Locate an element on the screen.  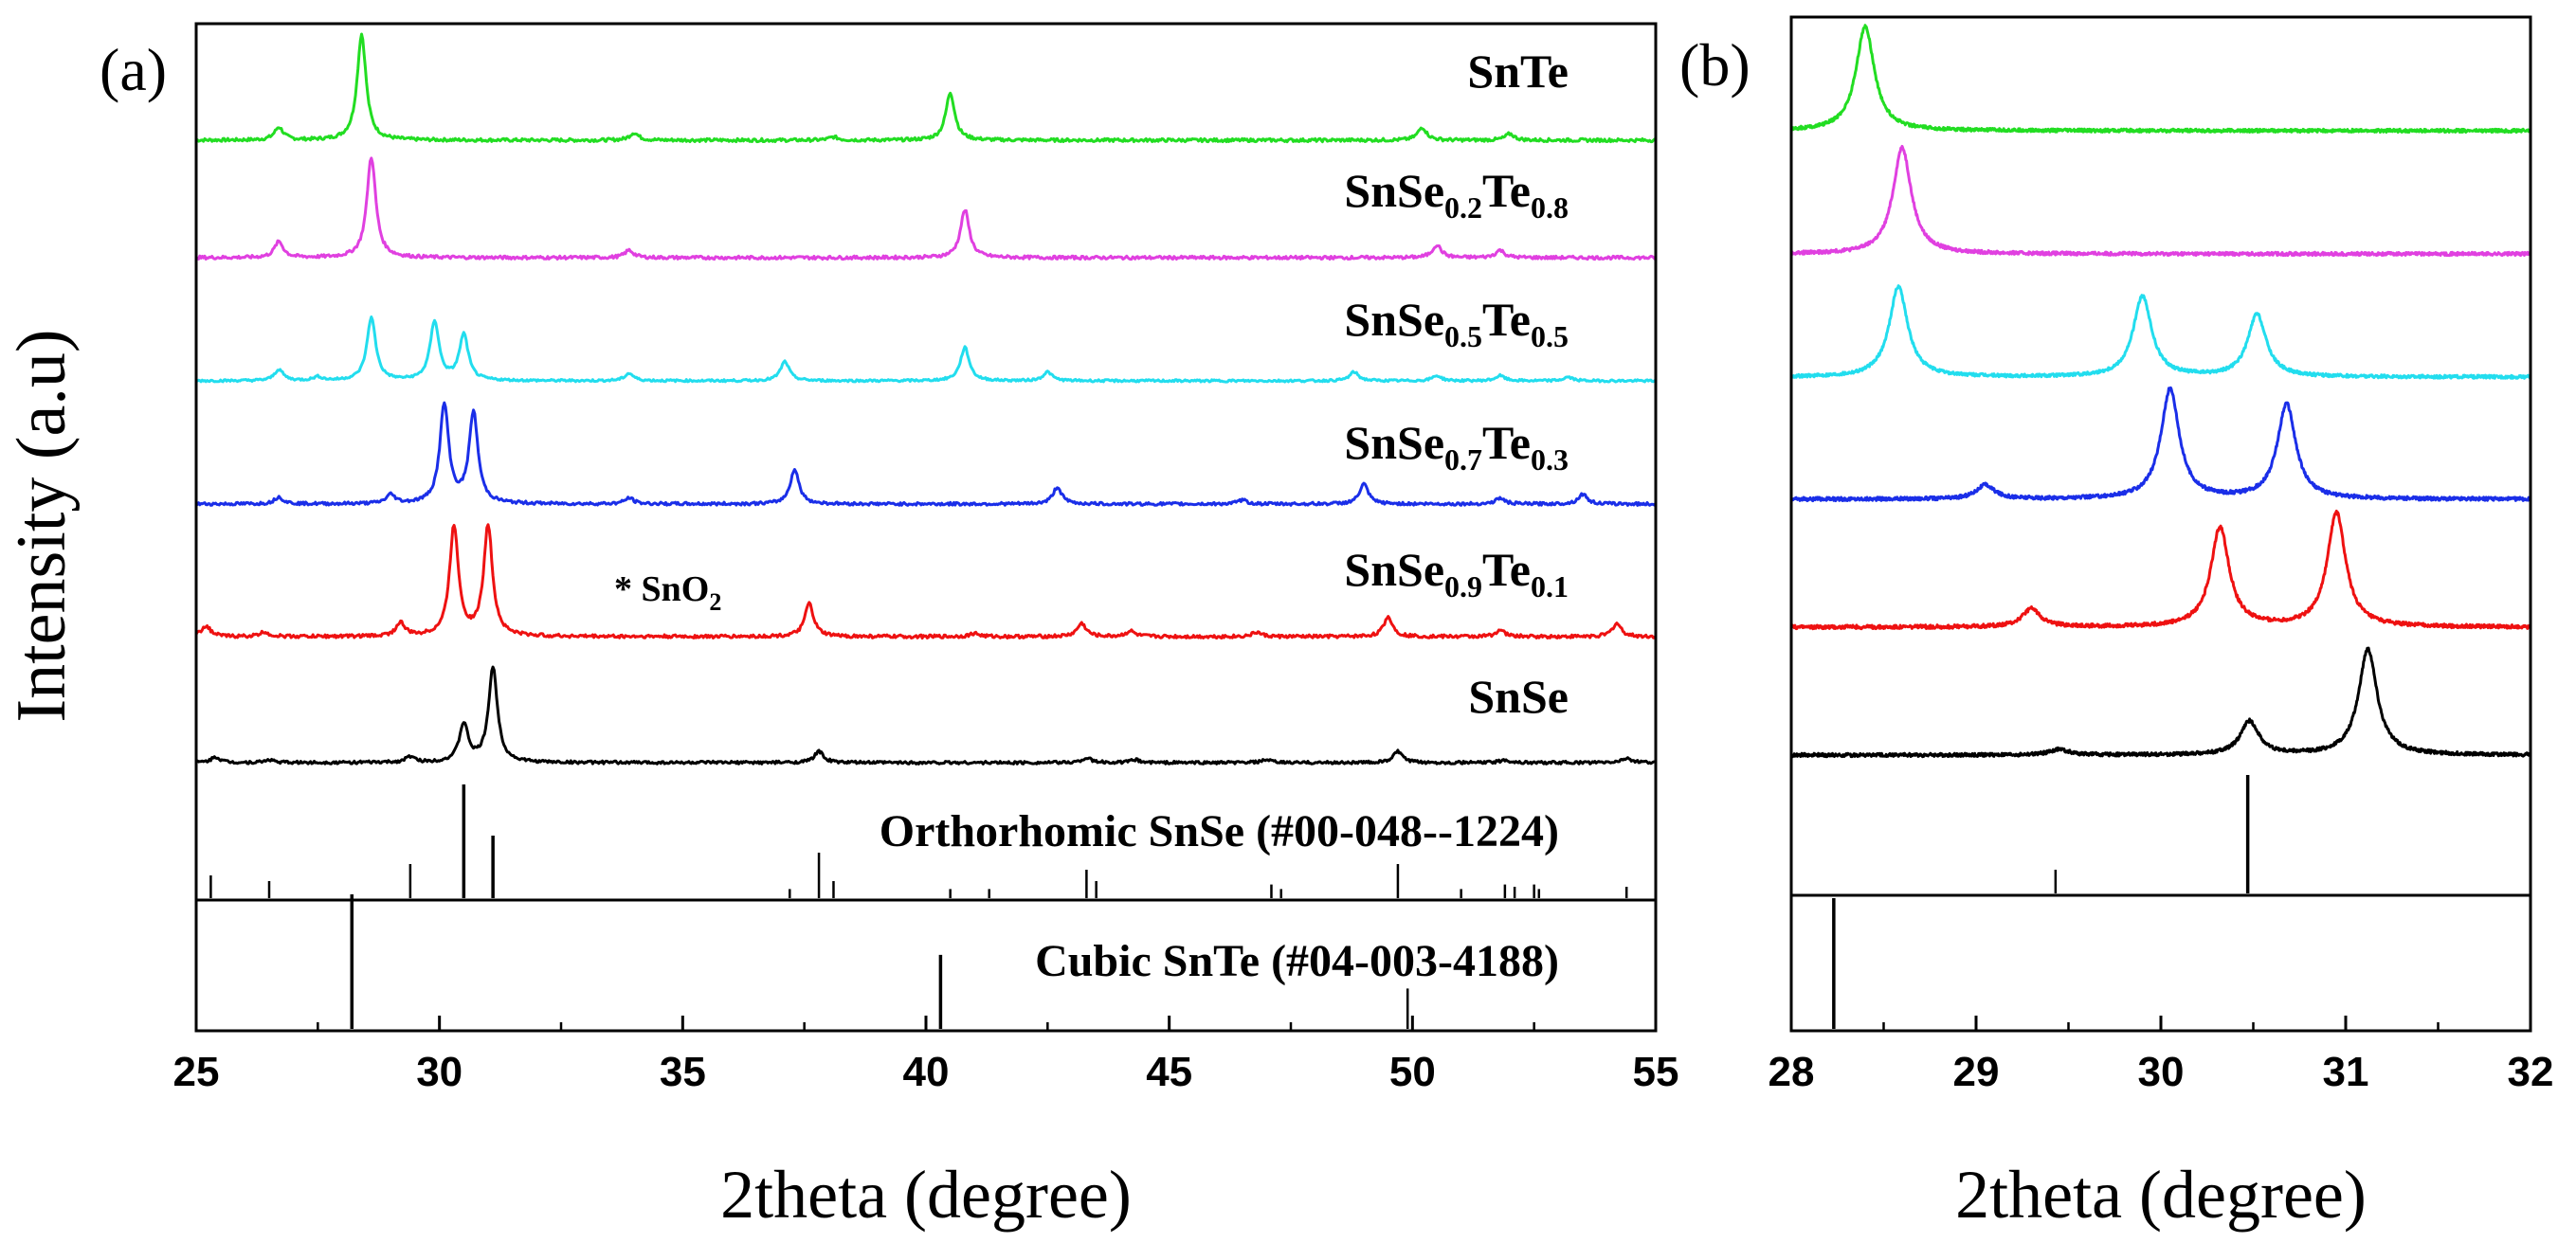
panel-b-label: (b) is located at coordinates (1715, 65).